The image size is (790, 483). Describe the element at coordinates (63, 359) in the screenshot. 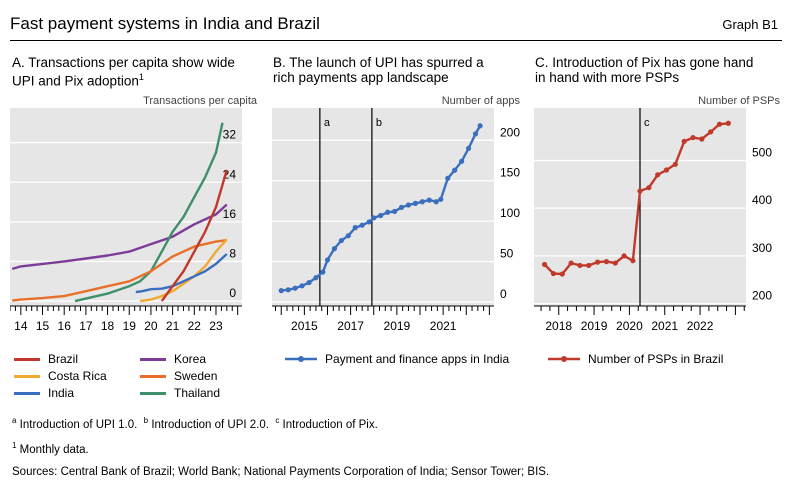

I see `legend-label: Brazil` at that location.